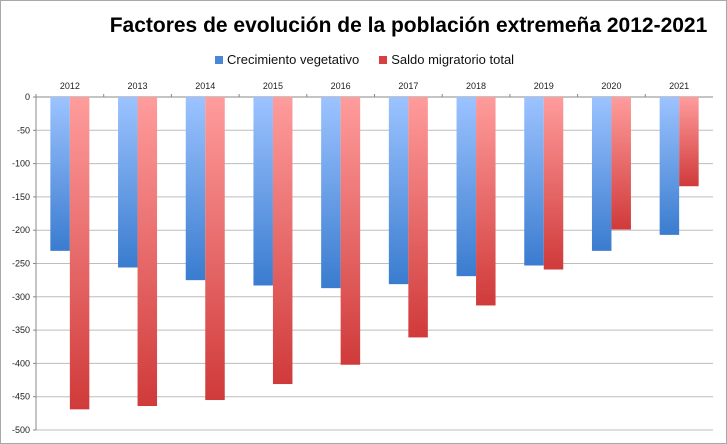  What do you see at coordinates (476, 86) in the screenshot?
I see `x-tick-label: 2018` at bounding box center [476, 86].